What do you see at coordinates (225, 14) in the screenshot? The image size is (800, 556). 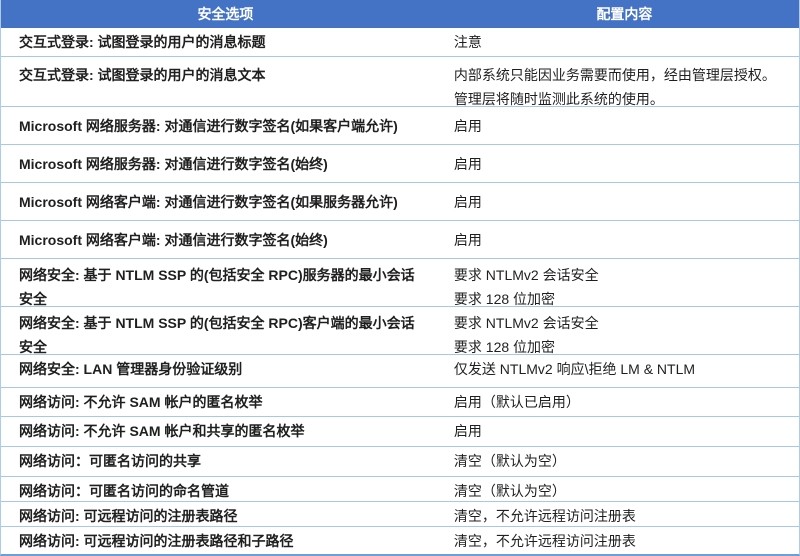 I see `header-security-options: 安全选项` at bounding box center [225, 14].